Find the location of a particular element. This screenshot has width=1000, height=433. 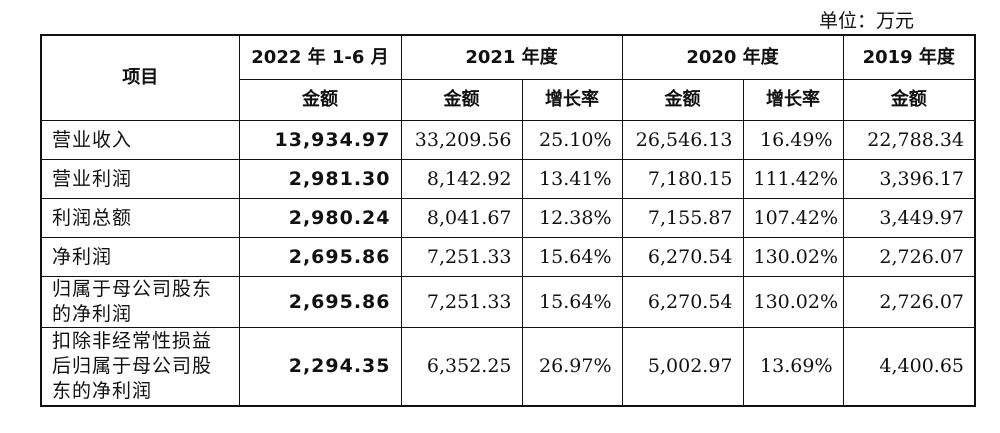

cell-2020-growth: 16.49% is located at coordinates (793, 140).